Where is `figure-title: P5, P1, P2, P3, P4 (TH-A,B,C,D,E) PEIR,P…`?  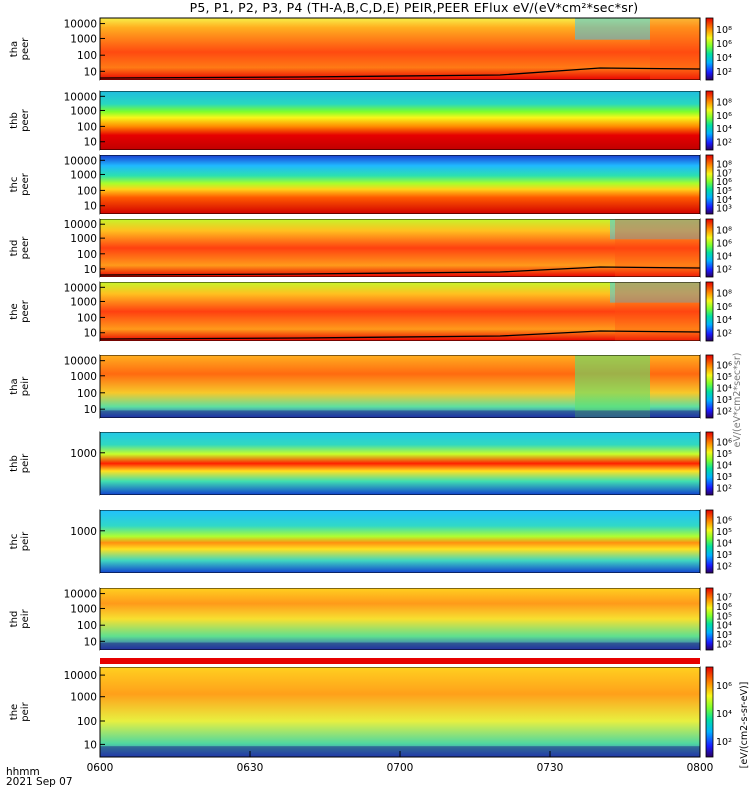
figure-title: P5, P1, P2, P3, P4 (TH-A,B,C,D,E) PEIR,P… is located at coordinates (414, 7).